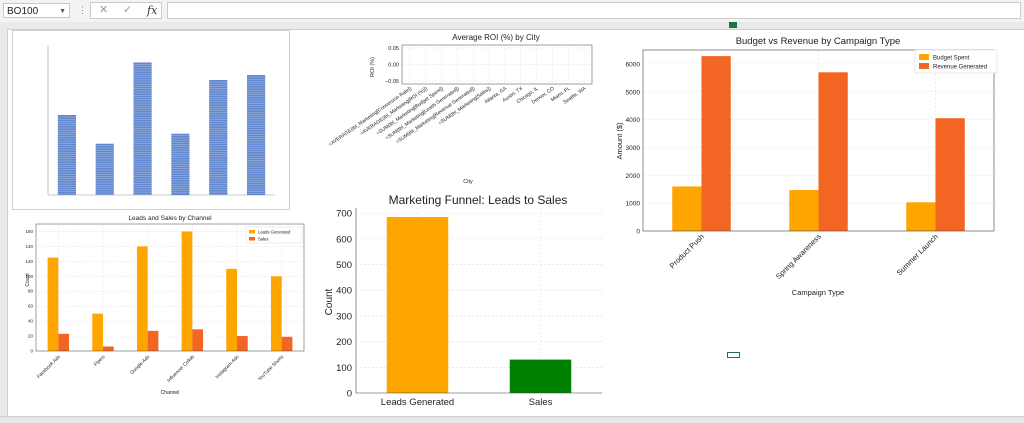 This screenshot has height=423, width=1024. I want to click on chevron-down-icon: ▼, so click(62, 11).